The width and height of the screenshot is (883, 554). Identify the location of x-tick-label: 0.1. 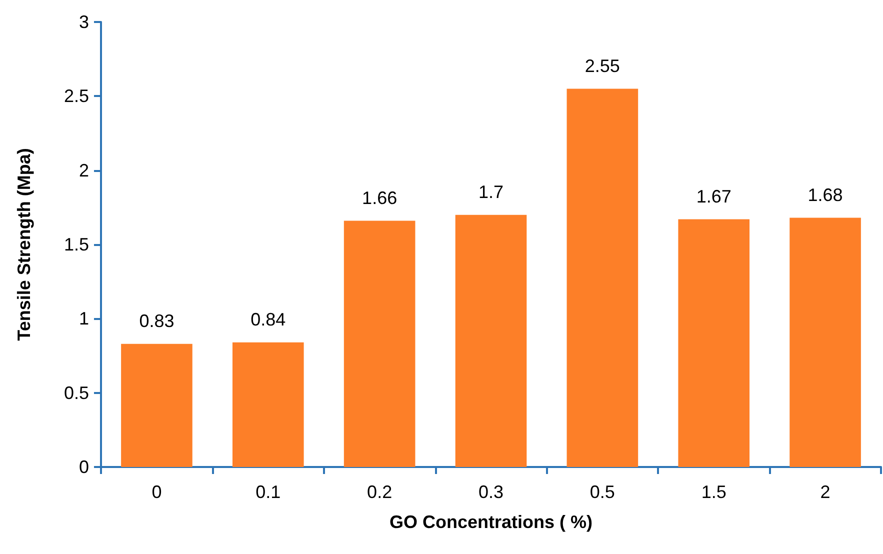
(268, 492).